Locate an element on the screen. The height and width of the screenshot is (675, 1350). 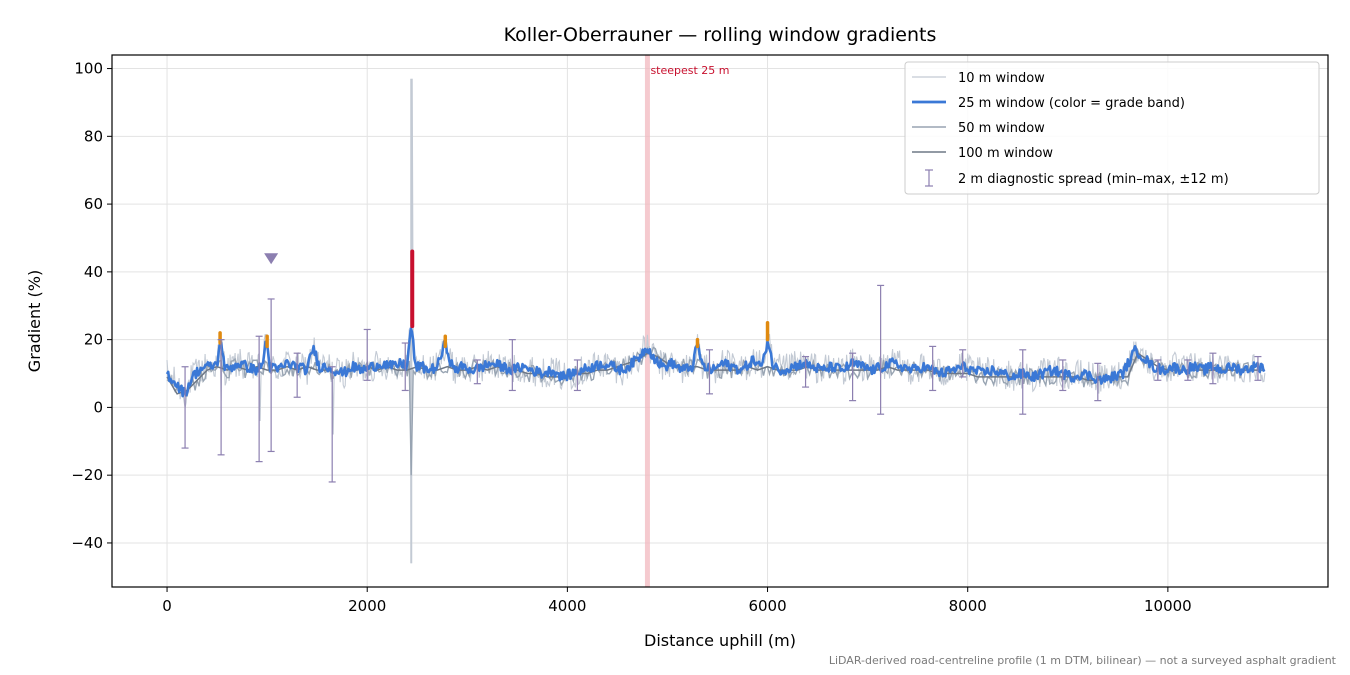
legend-swatch-spread is located at coordinates (929, 178).